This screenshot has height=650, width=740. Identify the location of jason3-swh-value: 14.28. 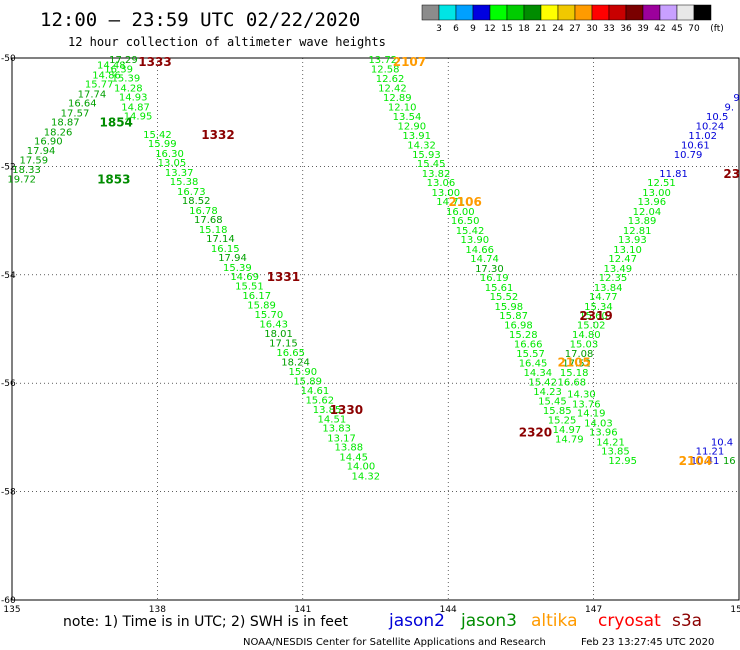
(128, 88).